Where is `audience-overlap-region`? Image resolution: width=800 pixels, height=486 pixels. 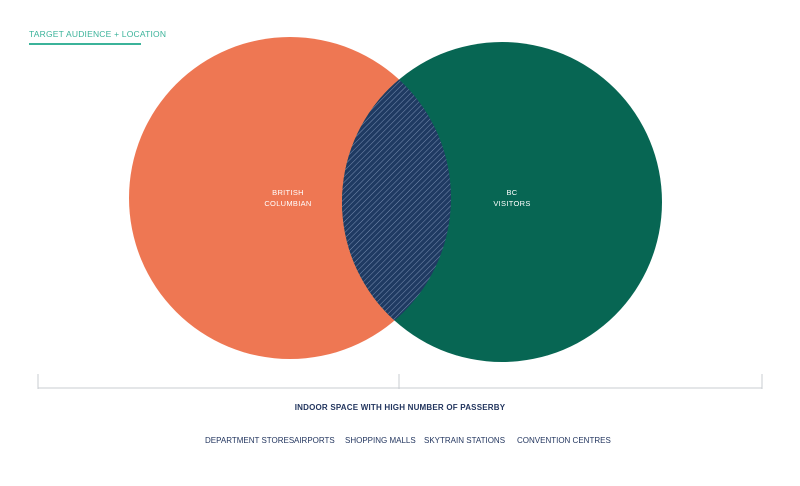 audience-overlap-region is located at coordinates (396, 200).